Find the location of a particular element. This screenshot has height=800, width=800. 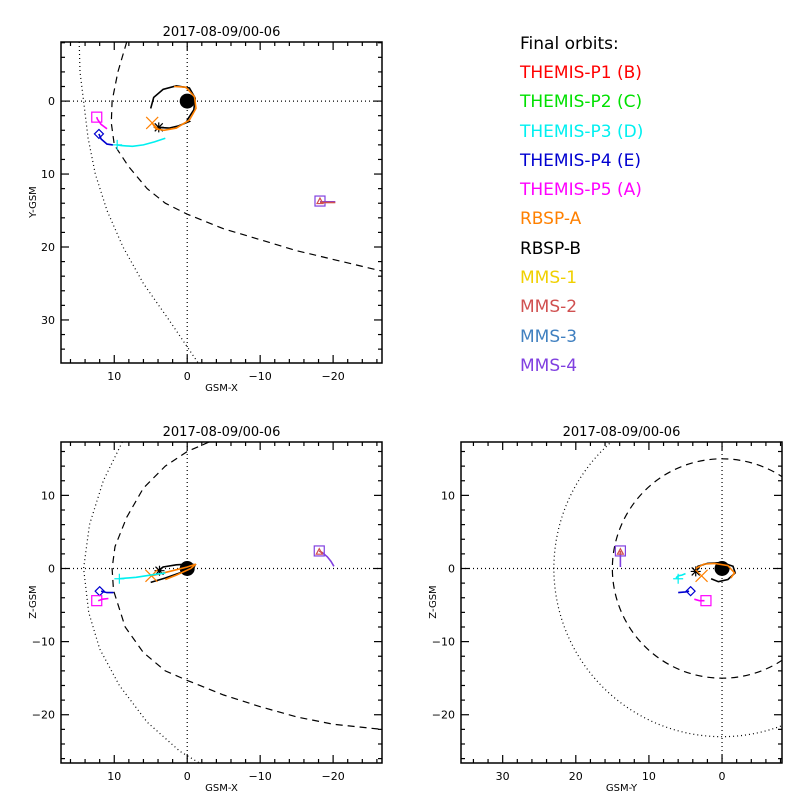

orbit-rbsp-b is located at coordinates (173, 106).